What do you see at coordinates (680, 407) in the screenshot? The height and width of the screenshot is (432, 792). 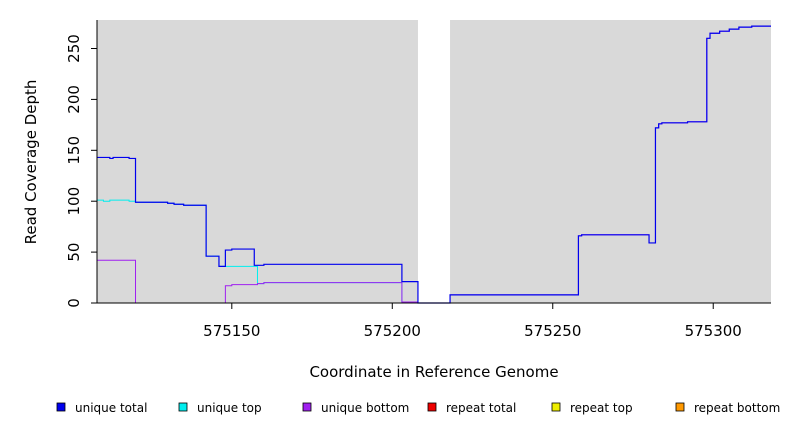 I see `legend-swatch-repeat-bottom` at bounding box center [680, 407].